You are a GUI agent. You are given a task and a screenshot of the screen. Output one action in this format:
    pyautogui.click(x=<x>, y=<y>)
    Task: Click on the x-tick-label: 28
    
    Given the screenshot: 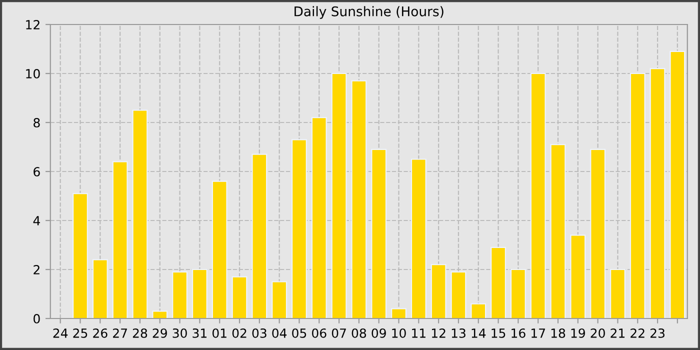 What is the action you would take?
    pyautogui.click(x=140, y=333)
    